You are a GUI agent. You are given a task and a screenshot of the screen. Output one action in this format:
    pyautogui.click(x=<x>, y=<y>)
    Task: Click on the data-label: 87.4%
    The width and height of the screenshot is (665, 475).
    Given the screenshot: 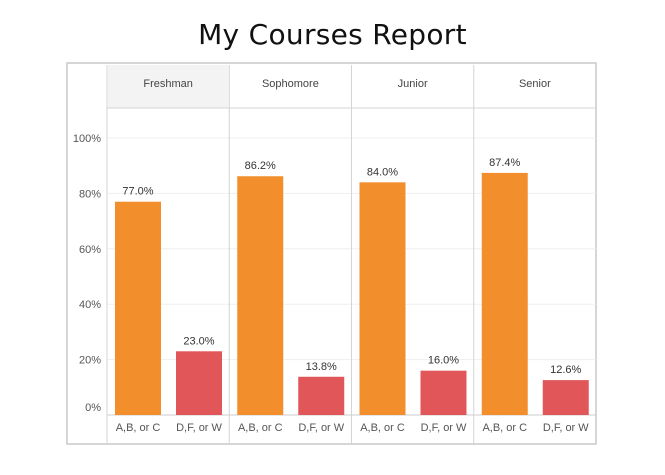 What is the action you would take?
    pyautogui.click(x=504, y=163)
    